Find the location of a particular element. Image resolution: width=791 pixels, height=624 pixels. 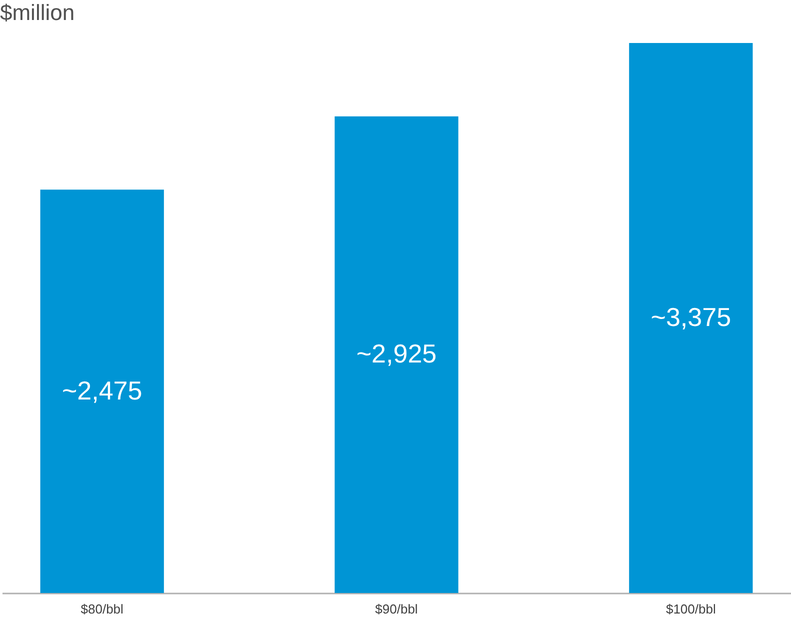

data-label: ~3,375 is located at coordinates (691, 317).